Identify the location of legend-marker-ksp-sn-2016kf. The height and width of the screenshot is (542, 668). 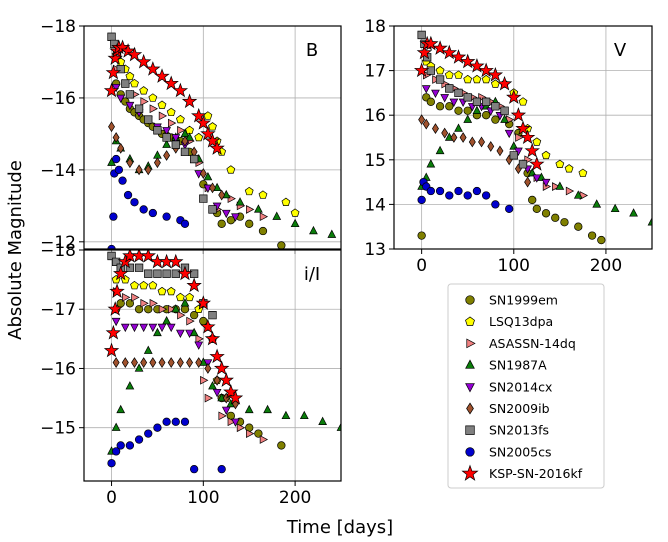
(470, 472).